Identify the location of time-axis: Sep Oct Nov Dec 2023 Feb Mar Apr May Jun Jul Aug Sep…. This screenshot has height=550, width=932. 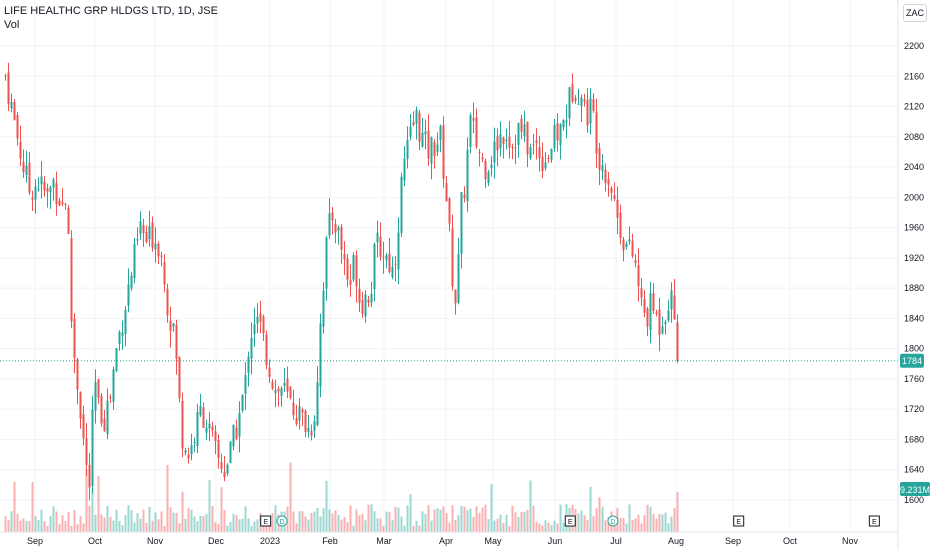
(443, 541).